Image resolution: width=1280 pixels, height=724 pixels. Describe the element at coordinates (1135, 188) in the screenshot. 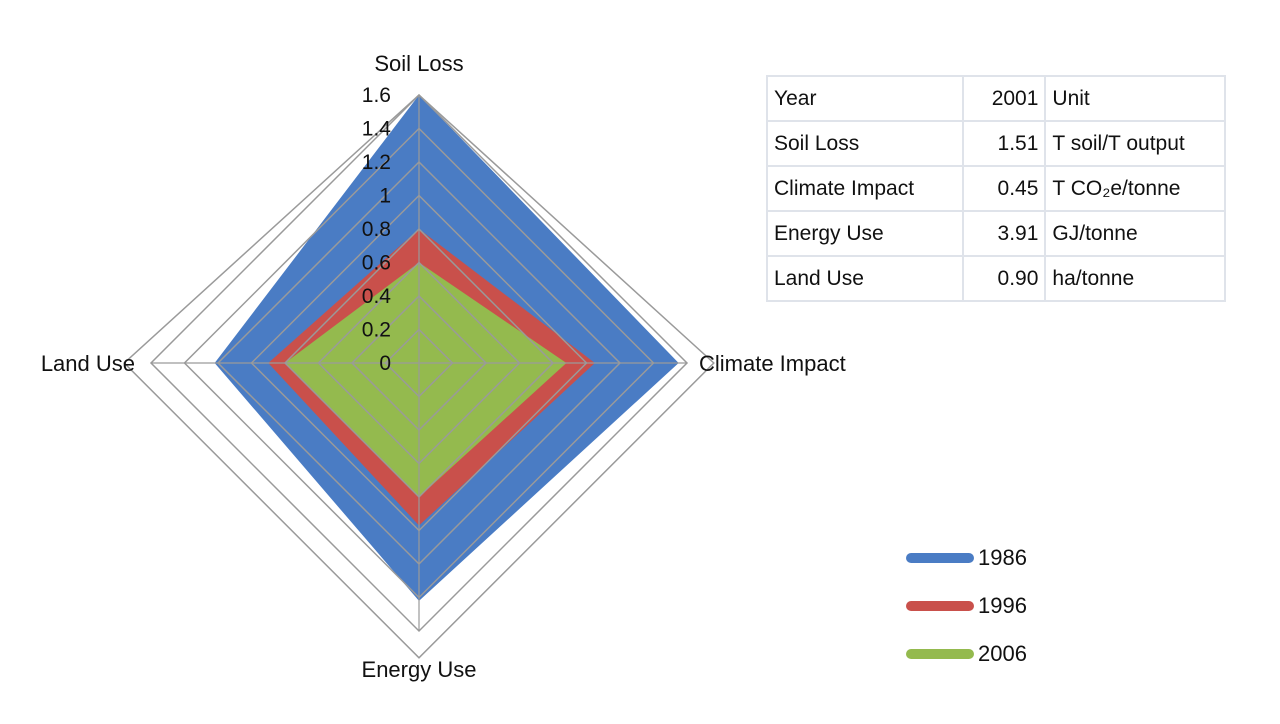

I see `table-cell-unit: T CO₂e/tonne` at that location.